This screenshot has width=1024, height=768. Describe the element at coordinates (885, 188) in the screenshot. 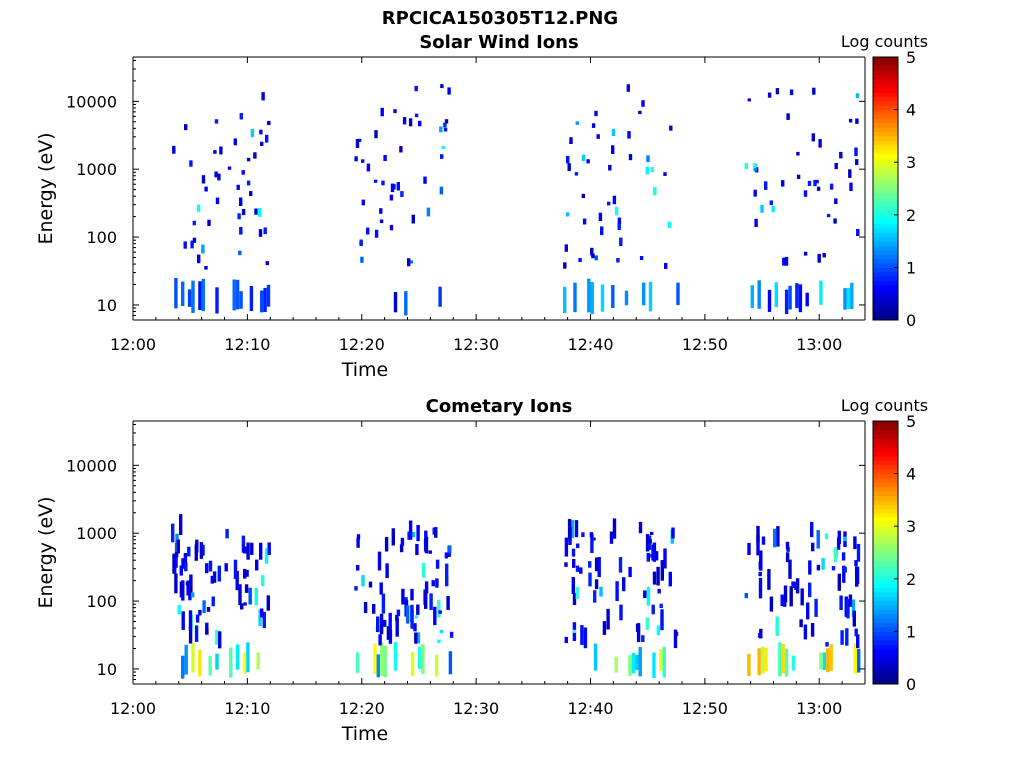

I see `colorbar-frame` at that location.